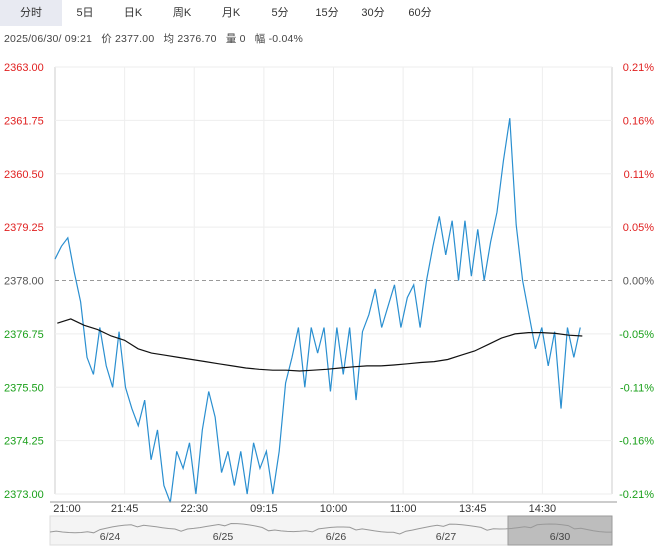  I want to click on y-tick-label: 2378.00, so click(24, 282).